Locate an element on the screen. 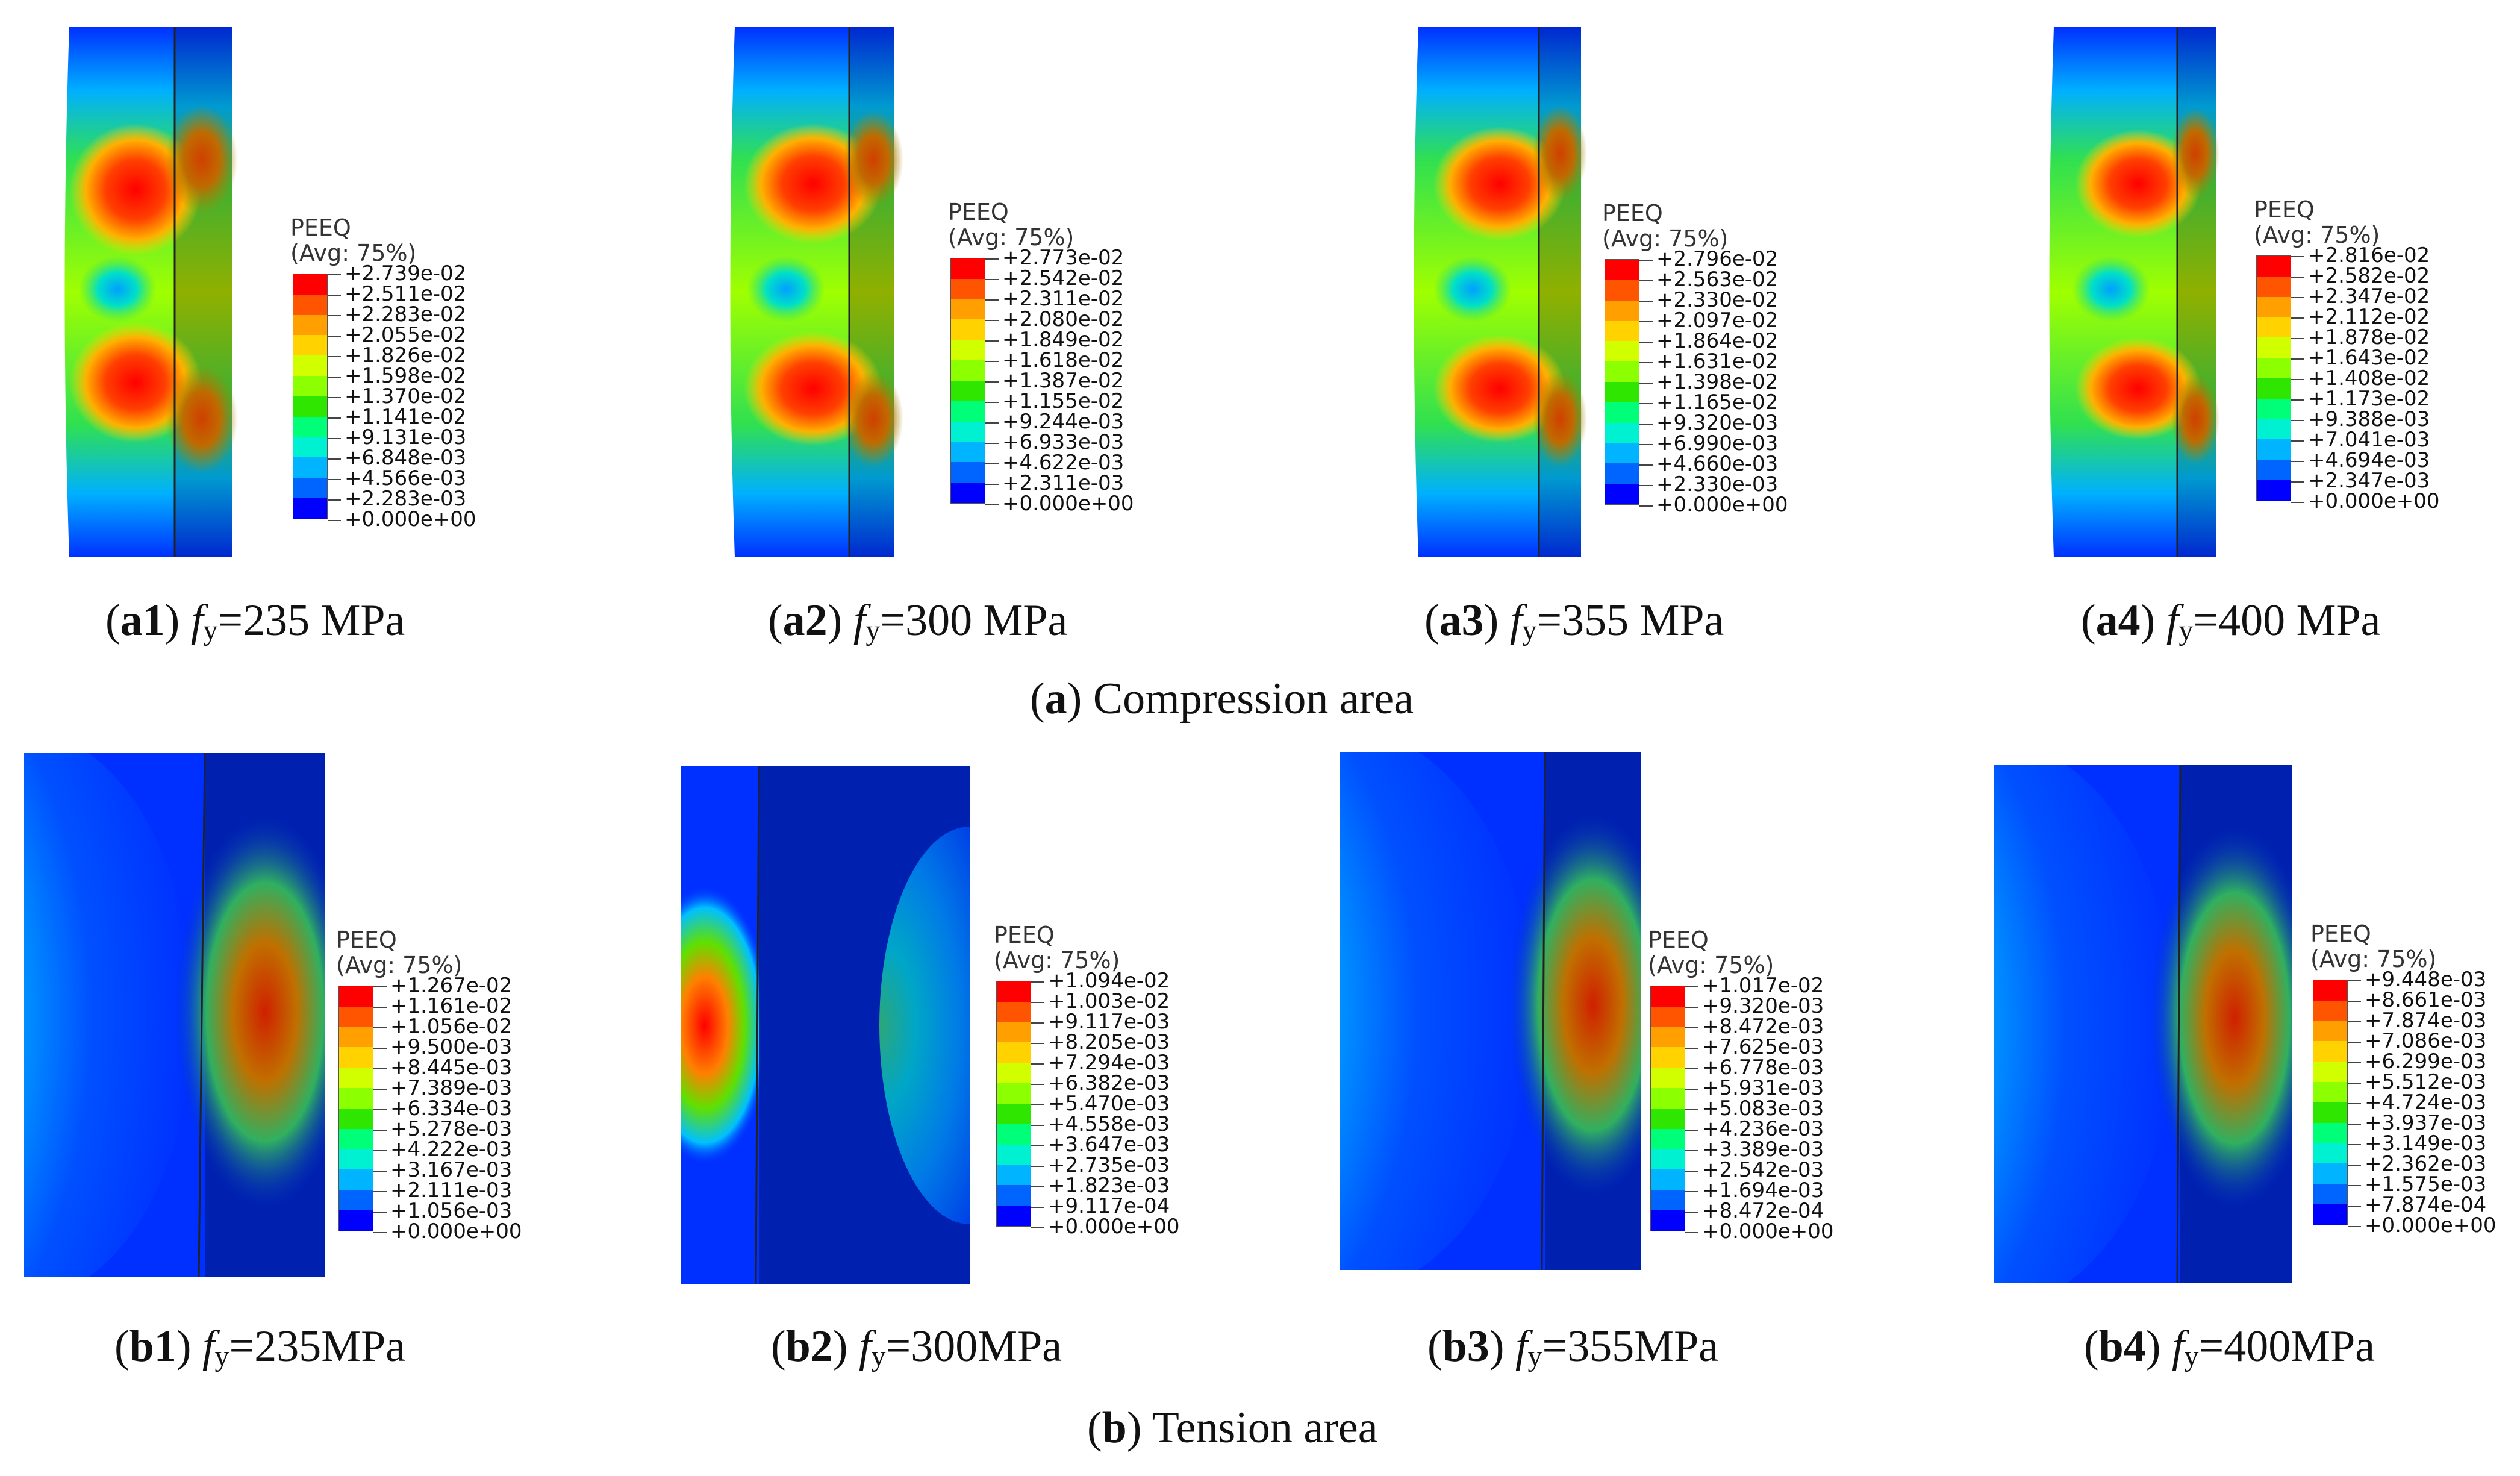 The height and width of the screenshot is (1476, 2520). legend-value: +1.155e-02 is located at coordinates (1054, 401).